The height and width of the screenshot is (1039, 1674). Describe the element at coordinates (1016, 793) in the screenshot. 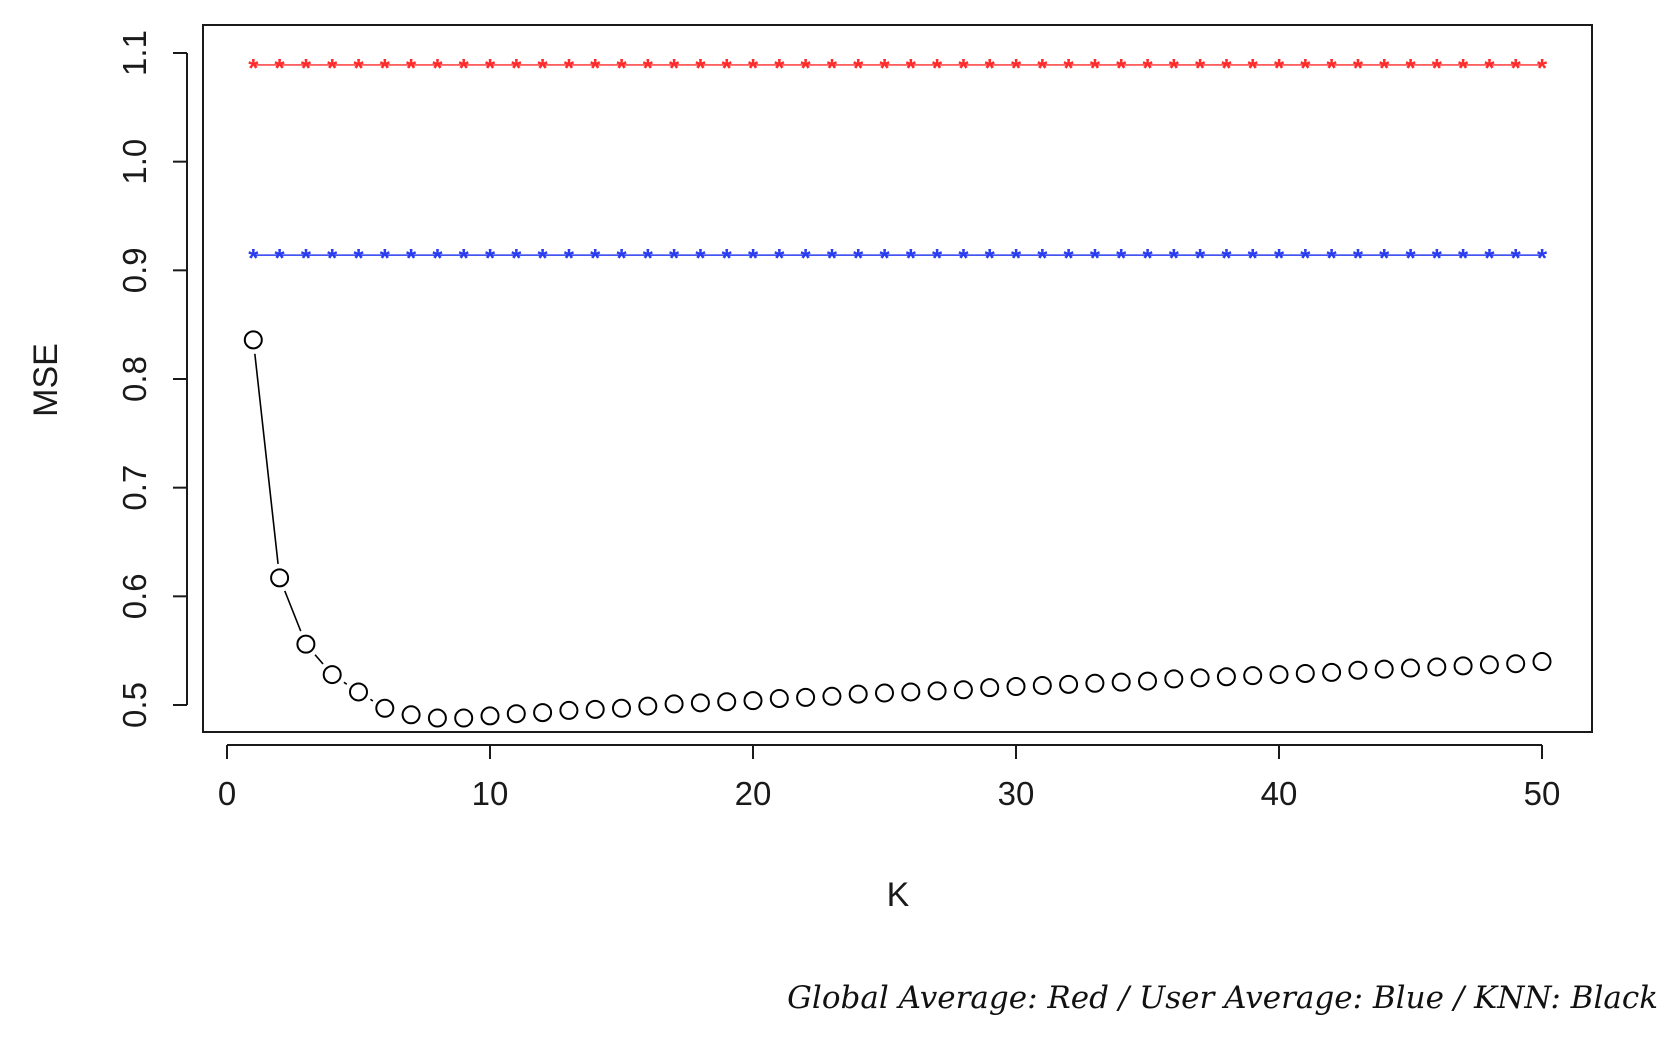

I see `x-tick-label: 30` at that location.